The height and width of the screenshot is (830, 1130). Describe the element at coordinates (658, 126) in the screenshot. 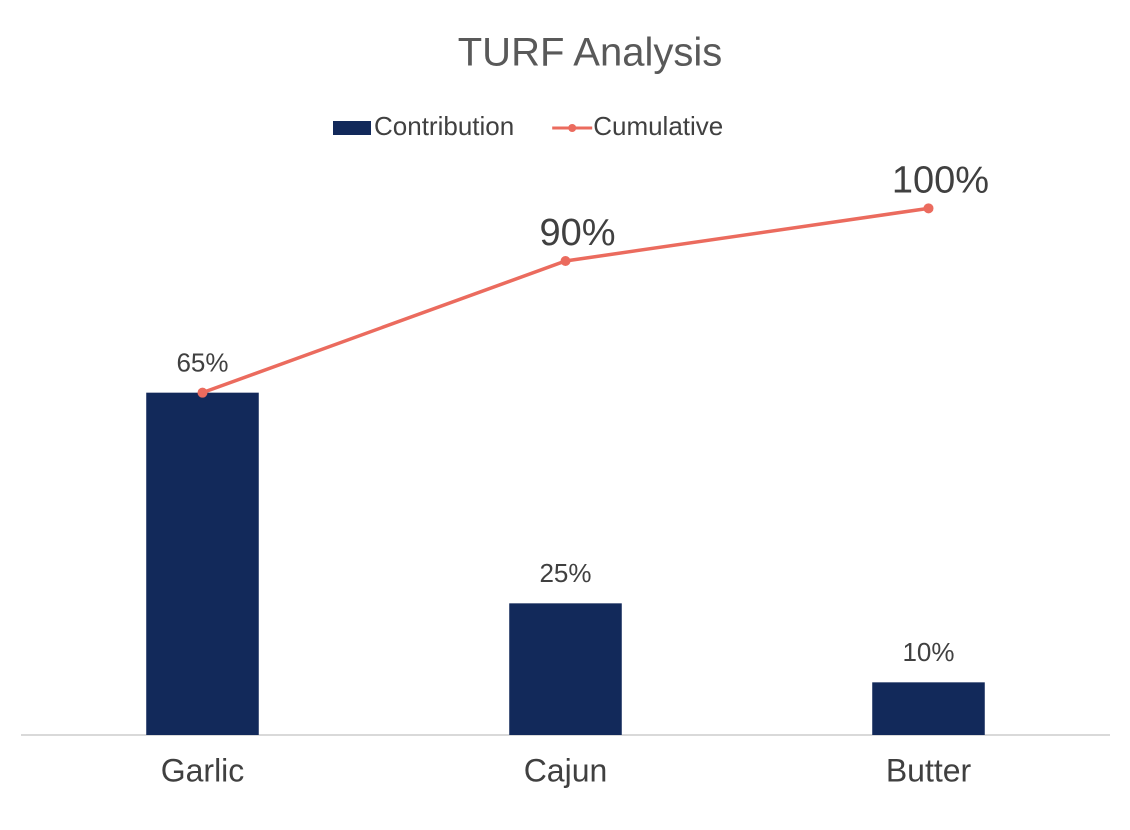

I see `legend-label: Cumulative` at that location.